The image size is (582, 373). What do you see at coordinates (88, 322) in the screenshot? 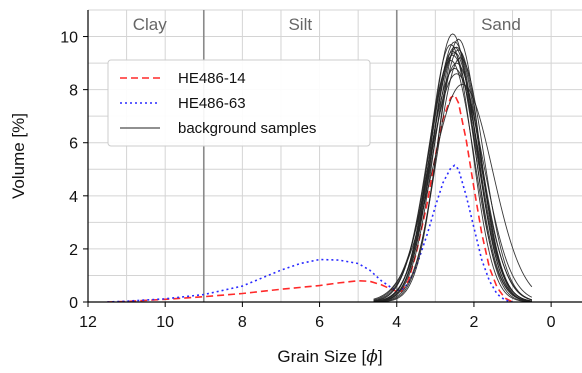
I see `x-tick-label: 12` at bounding box center [88, 322].